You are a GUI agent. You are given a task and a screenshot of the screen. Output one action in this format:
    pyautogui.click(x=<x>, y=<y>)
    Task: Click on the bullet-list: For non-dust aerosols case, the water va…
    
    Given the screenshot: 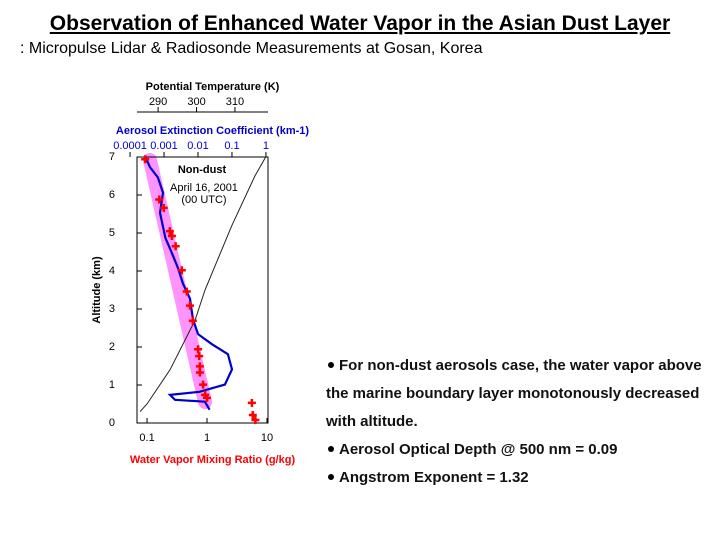 What is the action you would take?
    pyautogui.click(x=516, y=422)
    